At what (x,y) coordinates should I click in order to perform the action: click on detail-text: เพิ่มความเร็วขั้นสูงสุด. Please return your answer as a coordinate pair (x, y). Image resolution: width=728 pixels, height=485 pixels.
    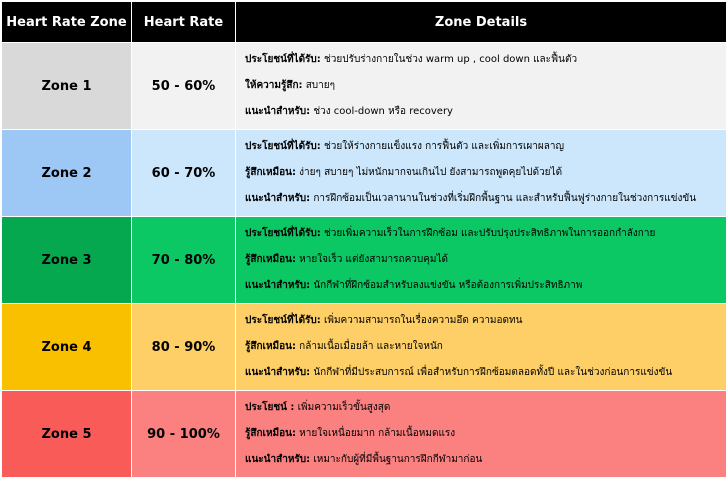
    Looking at the image, I should click on (342, 407).